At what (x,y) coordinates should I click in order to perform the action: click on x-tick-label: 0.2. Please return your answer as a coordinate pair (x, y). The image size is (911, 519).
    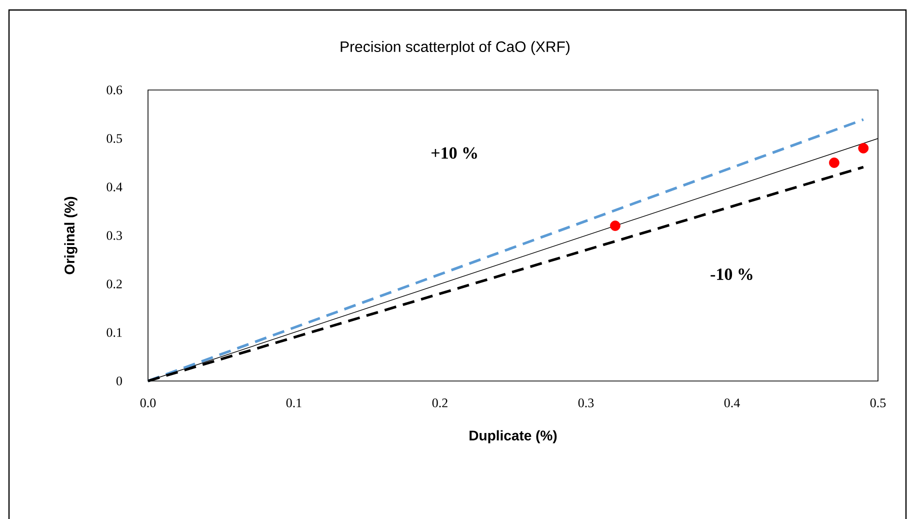
    Looking at the image, I should click on (440, 403).